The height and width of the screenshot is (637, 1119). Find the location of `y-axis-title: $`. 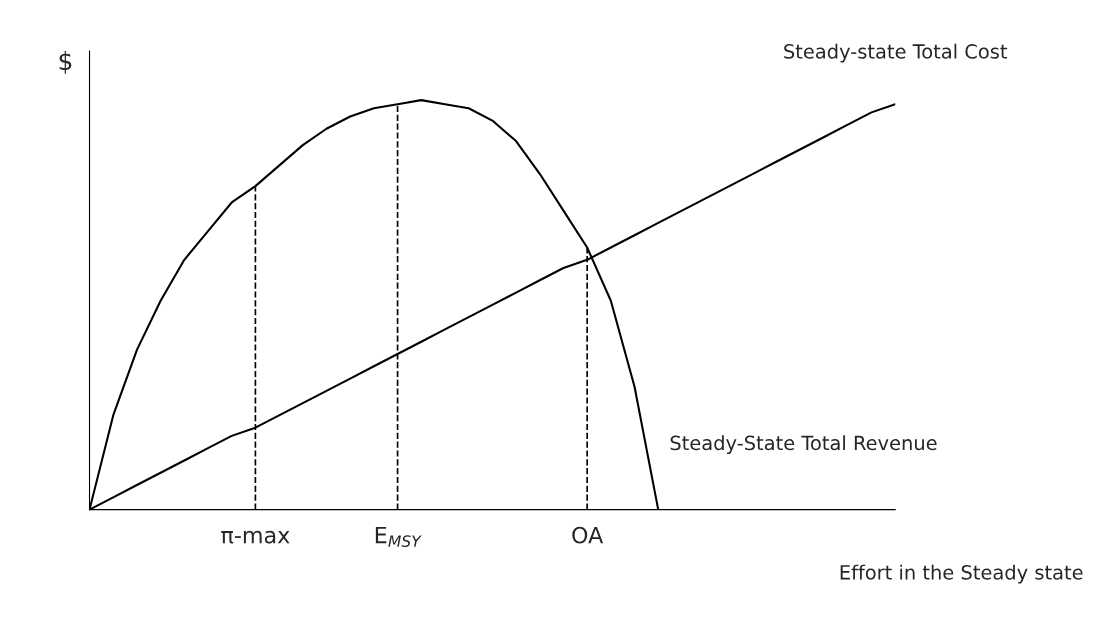

y-axis-title: $ is located at coordinates (65, 62).